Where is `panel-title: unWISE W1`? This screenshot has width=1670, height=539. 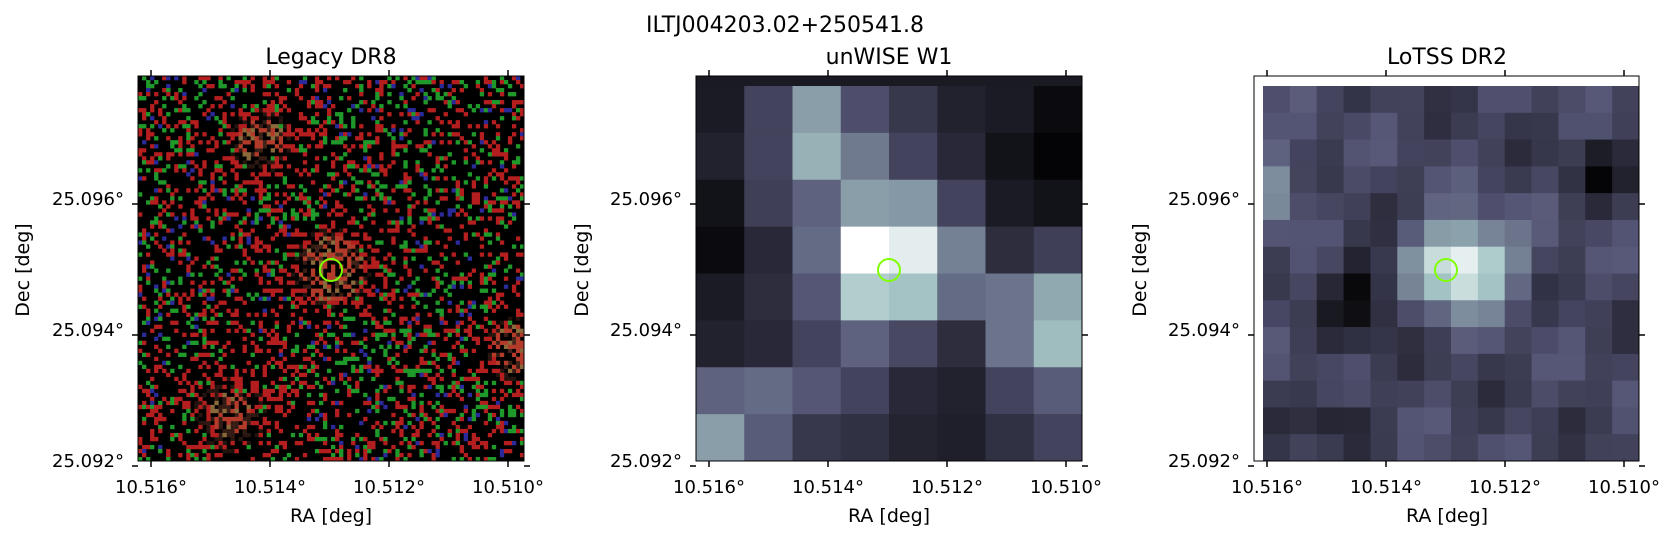 panel-title: unWISE W1 is located at coordinates (889, 57).